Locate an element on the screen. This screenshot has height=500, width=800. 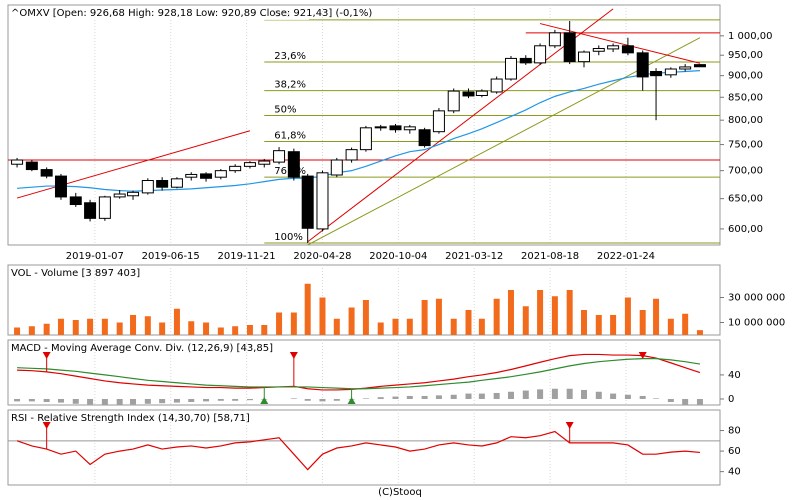
x-tick-label: 2019-01-07 is located at coordinates (95, 256).